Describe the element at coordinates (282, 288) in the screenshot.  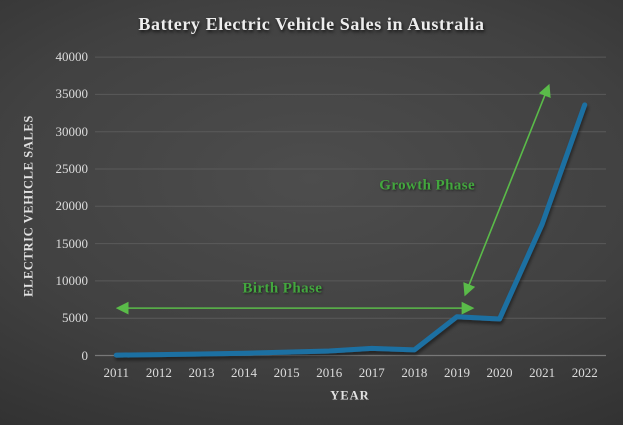
I see `birth-phase-label: Birth Phase` at that location.